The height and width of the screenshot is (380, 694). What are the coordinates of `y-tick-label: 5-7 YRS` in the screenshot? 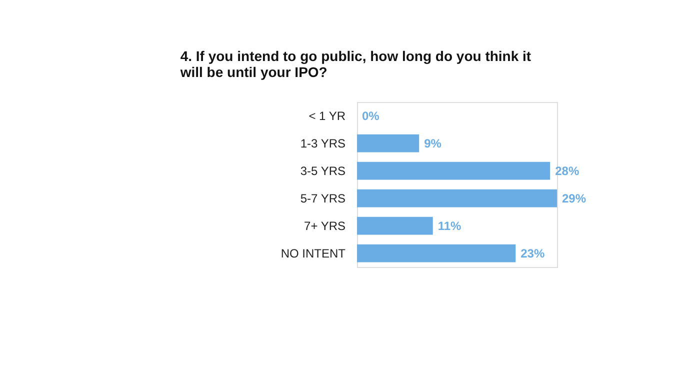 It's located at (323, 198).